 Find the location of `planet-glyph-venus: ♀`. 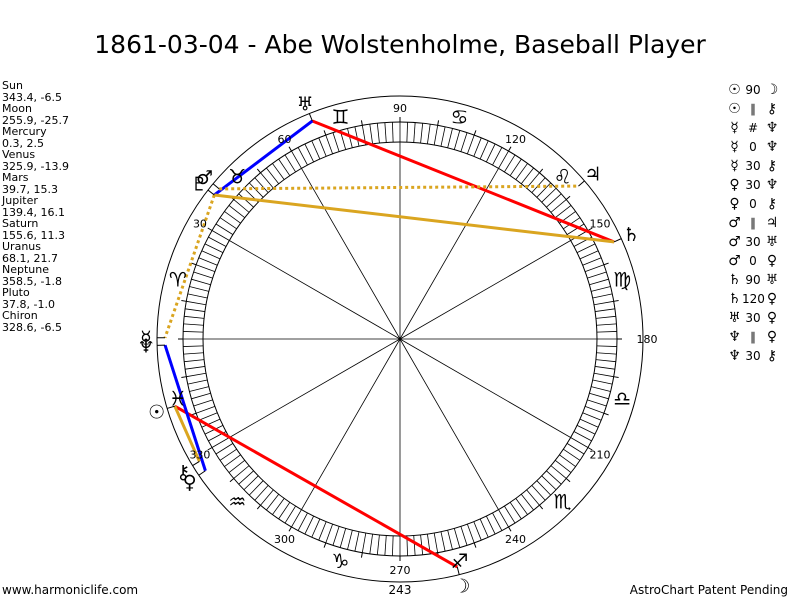

planet-glyph-venus: ♀ is located at coordinates (190, 482).